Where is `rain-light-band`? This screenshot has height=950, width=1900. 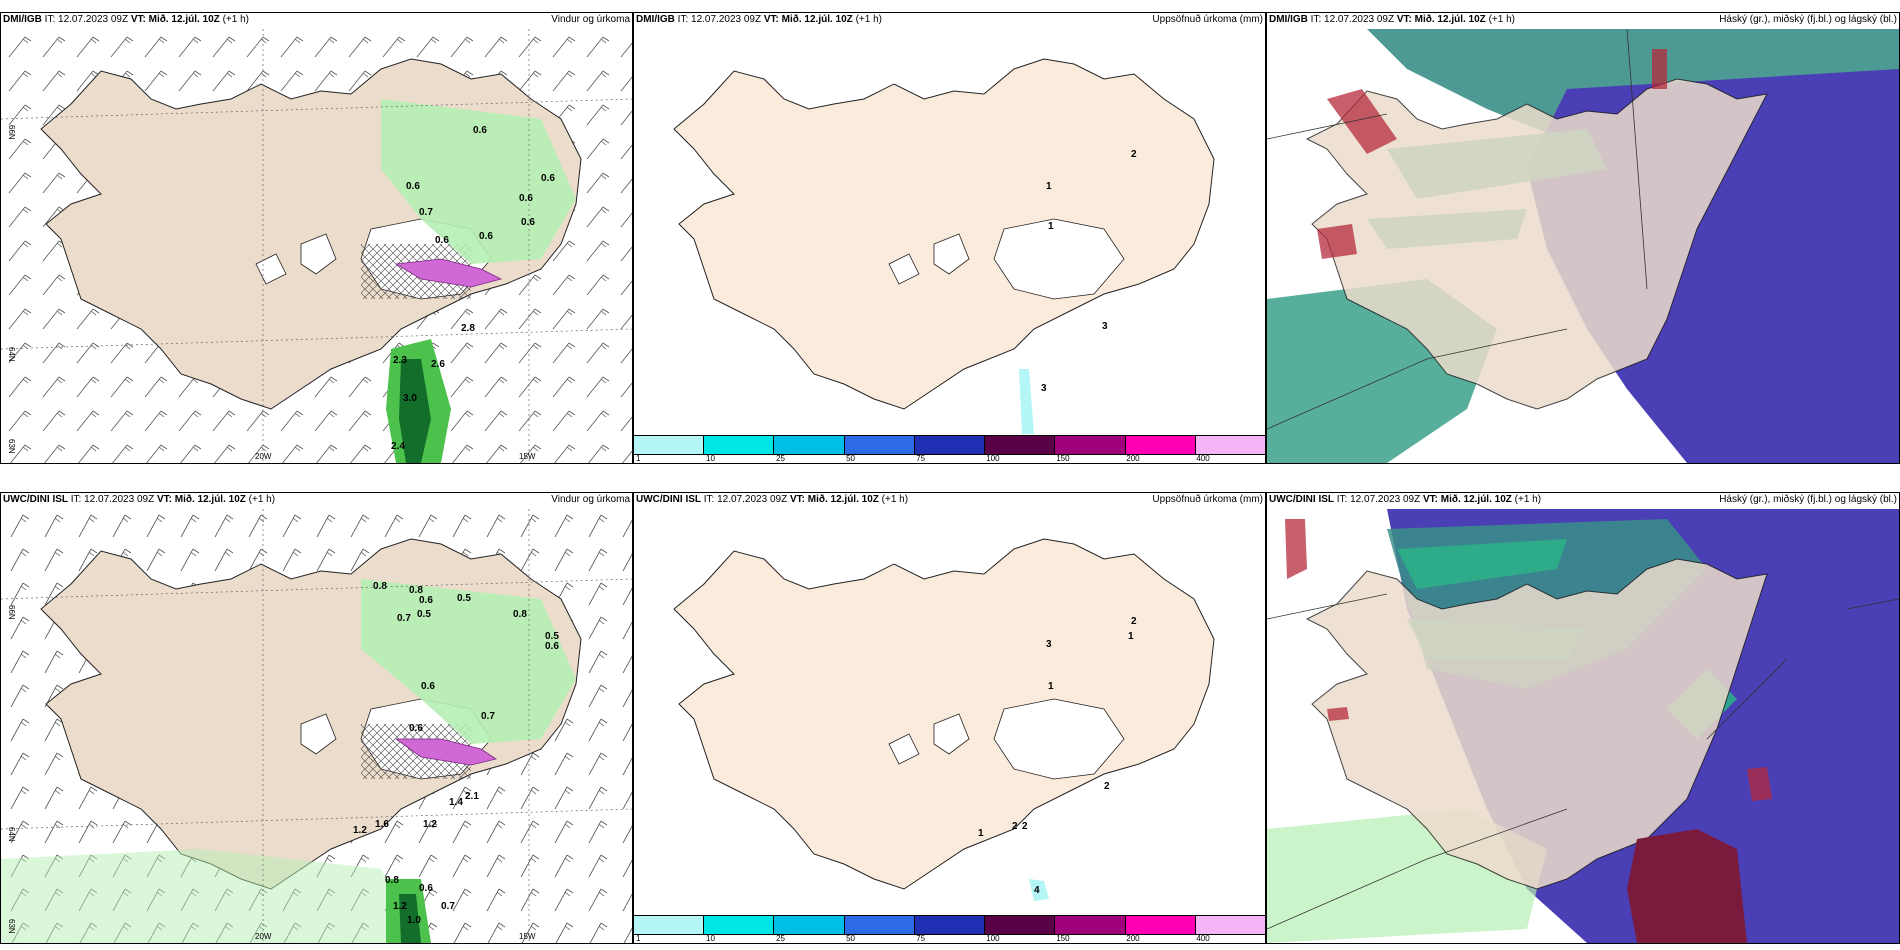 rain-light-band is located at coordinates (478, 181).